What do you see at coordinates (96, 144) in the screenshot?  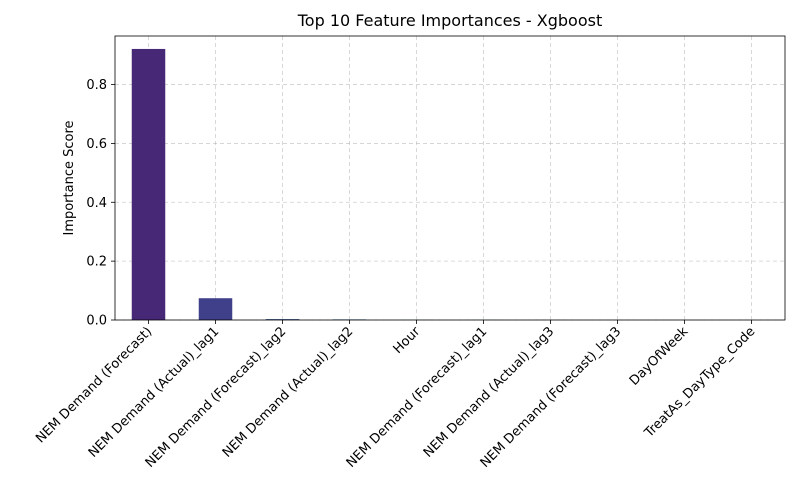 I see `y-tick-label: 0.6` at bounding box center [96, 144].